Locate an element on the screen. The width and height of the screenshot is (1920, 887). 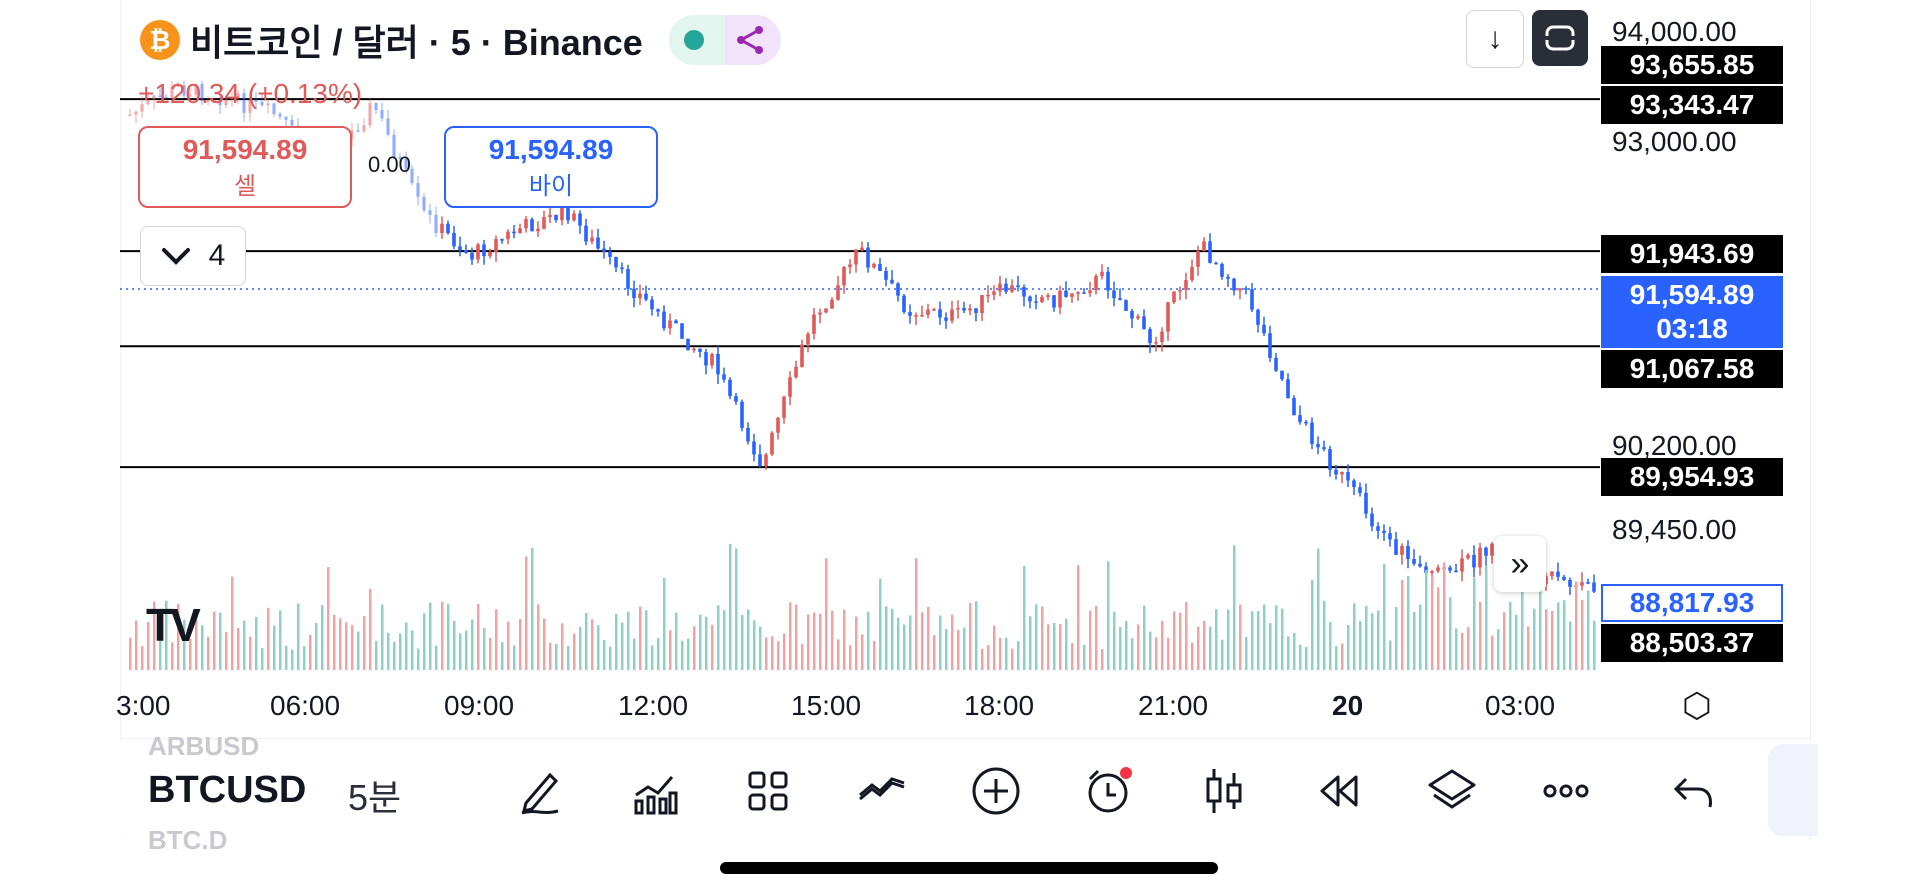
compare-button is located at coordinates (882, 791).